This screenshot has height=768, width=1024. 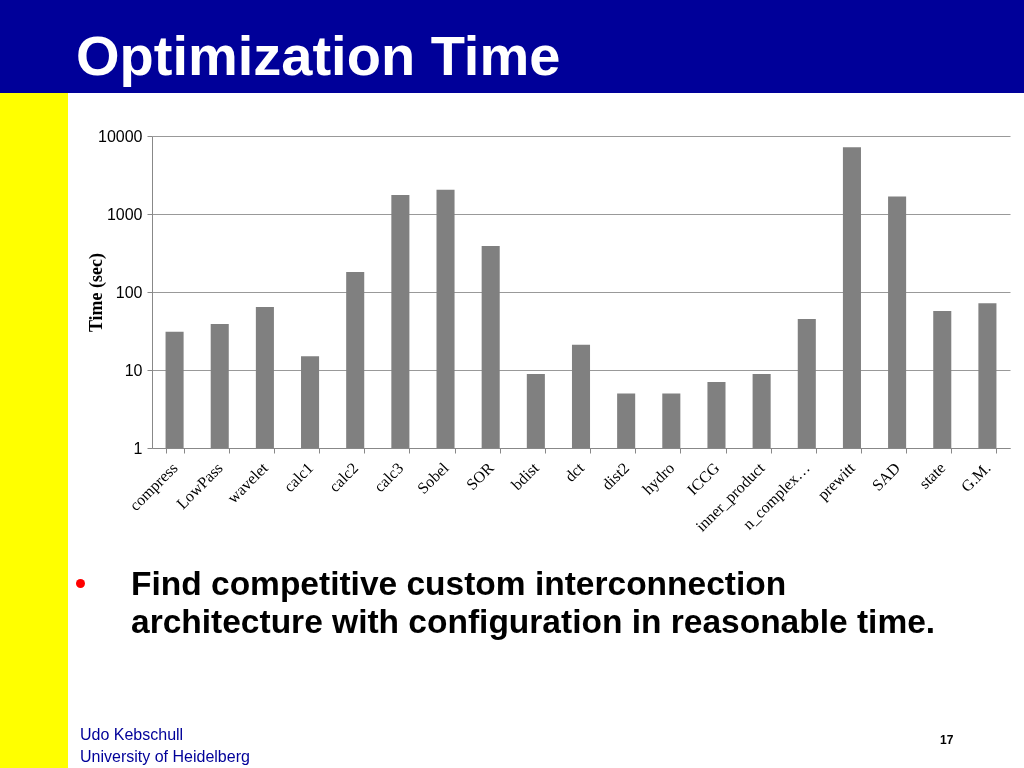 What do you see at coordinates (165, 757) in the screenshot?
I see `text: University of Heidelberg` at bounding box center [165, 757].